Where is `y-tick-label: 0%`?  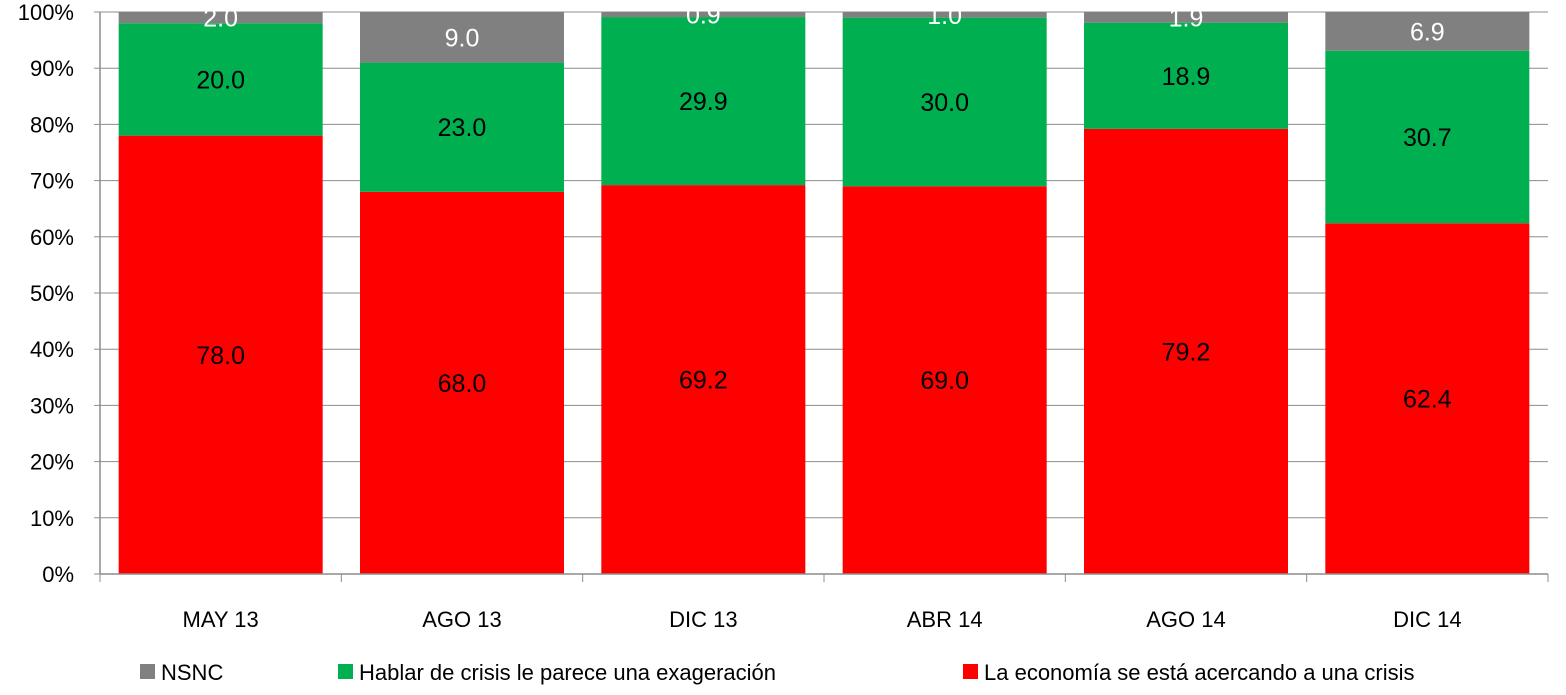 y-tick-label: 0% is located at coordinates (58, 574).